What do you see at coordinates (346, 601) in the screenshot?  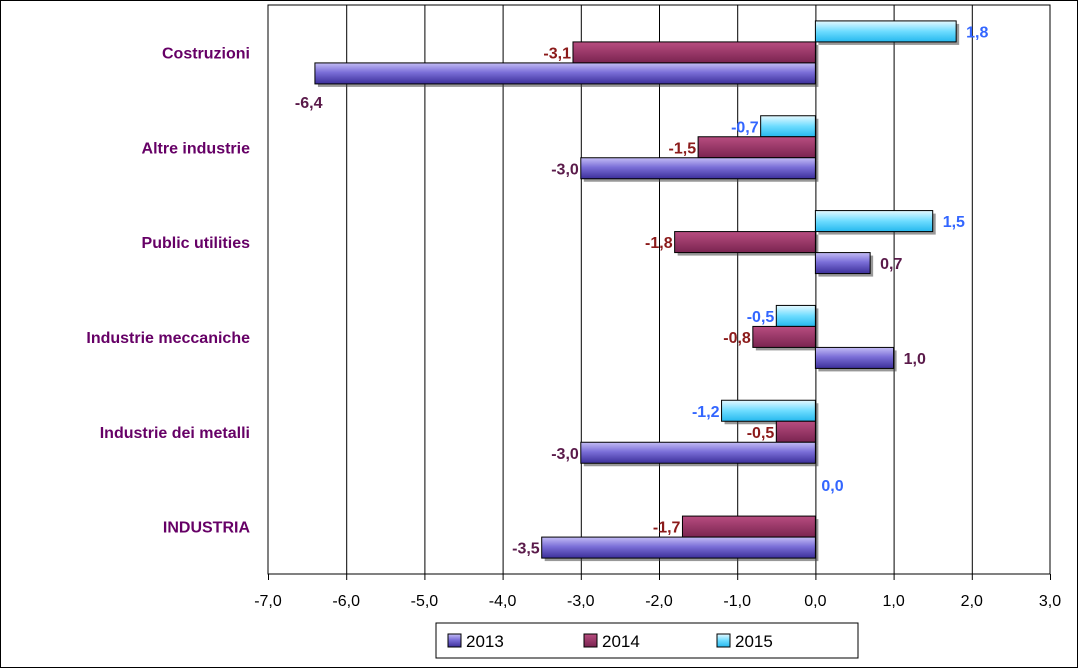 I see `x-tick-label: -6,0` at bounding box center [346, 601].